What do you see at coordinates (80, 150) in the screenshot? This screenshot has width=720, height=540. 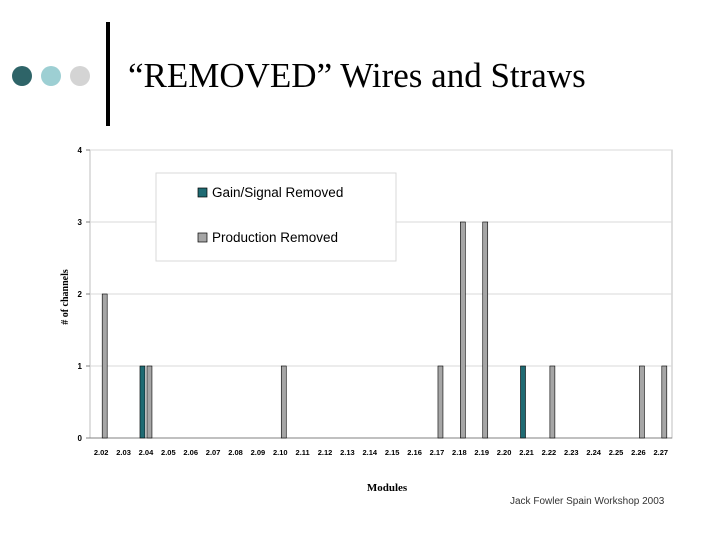 I see `y-tick-label: 4` at bounding box center [80, 150].